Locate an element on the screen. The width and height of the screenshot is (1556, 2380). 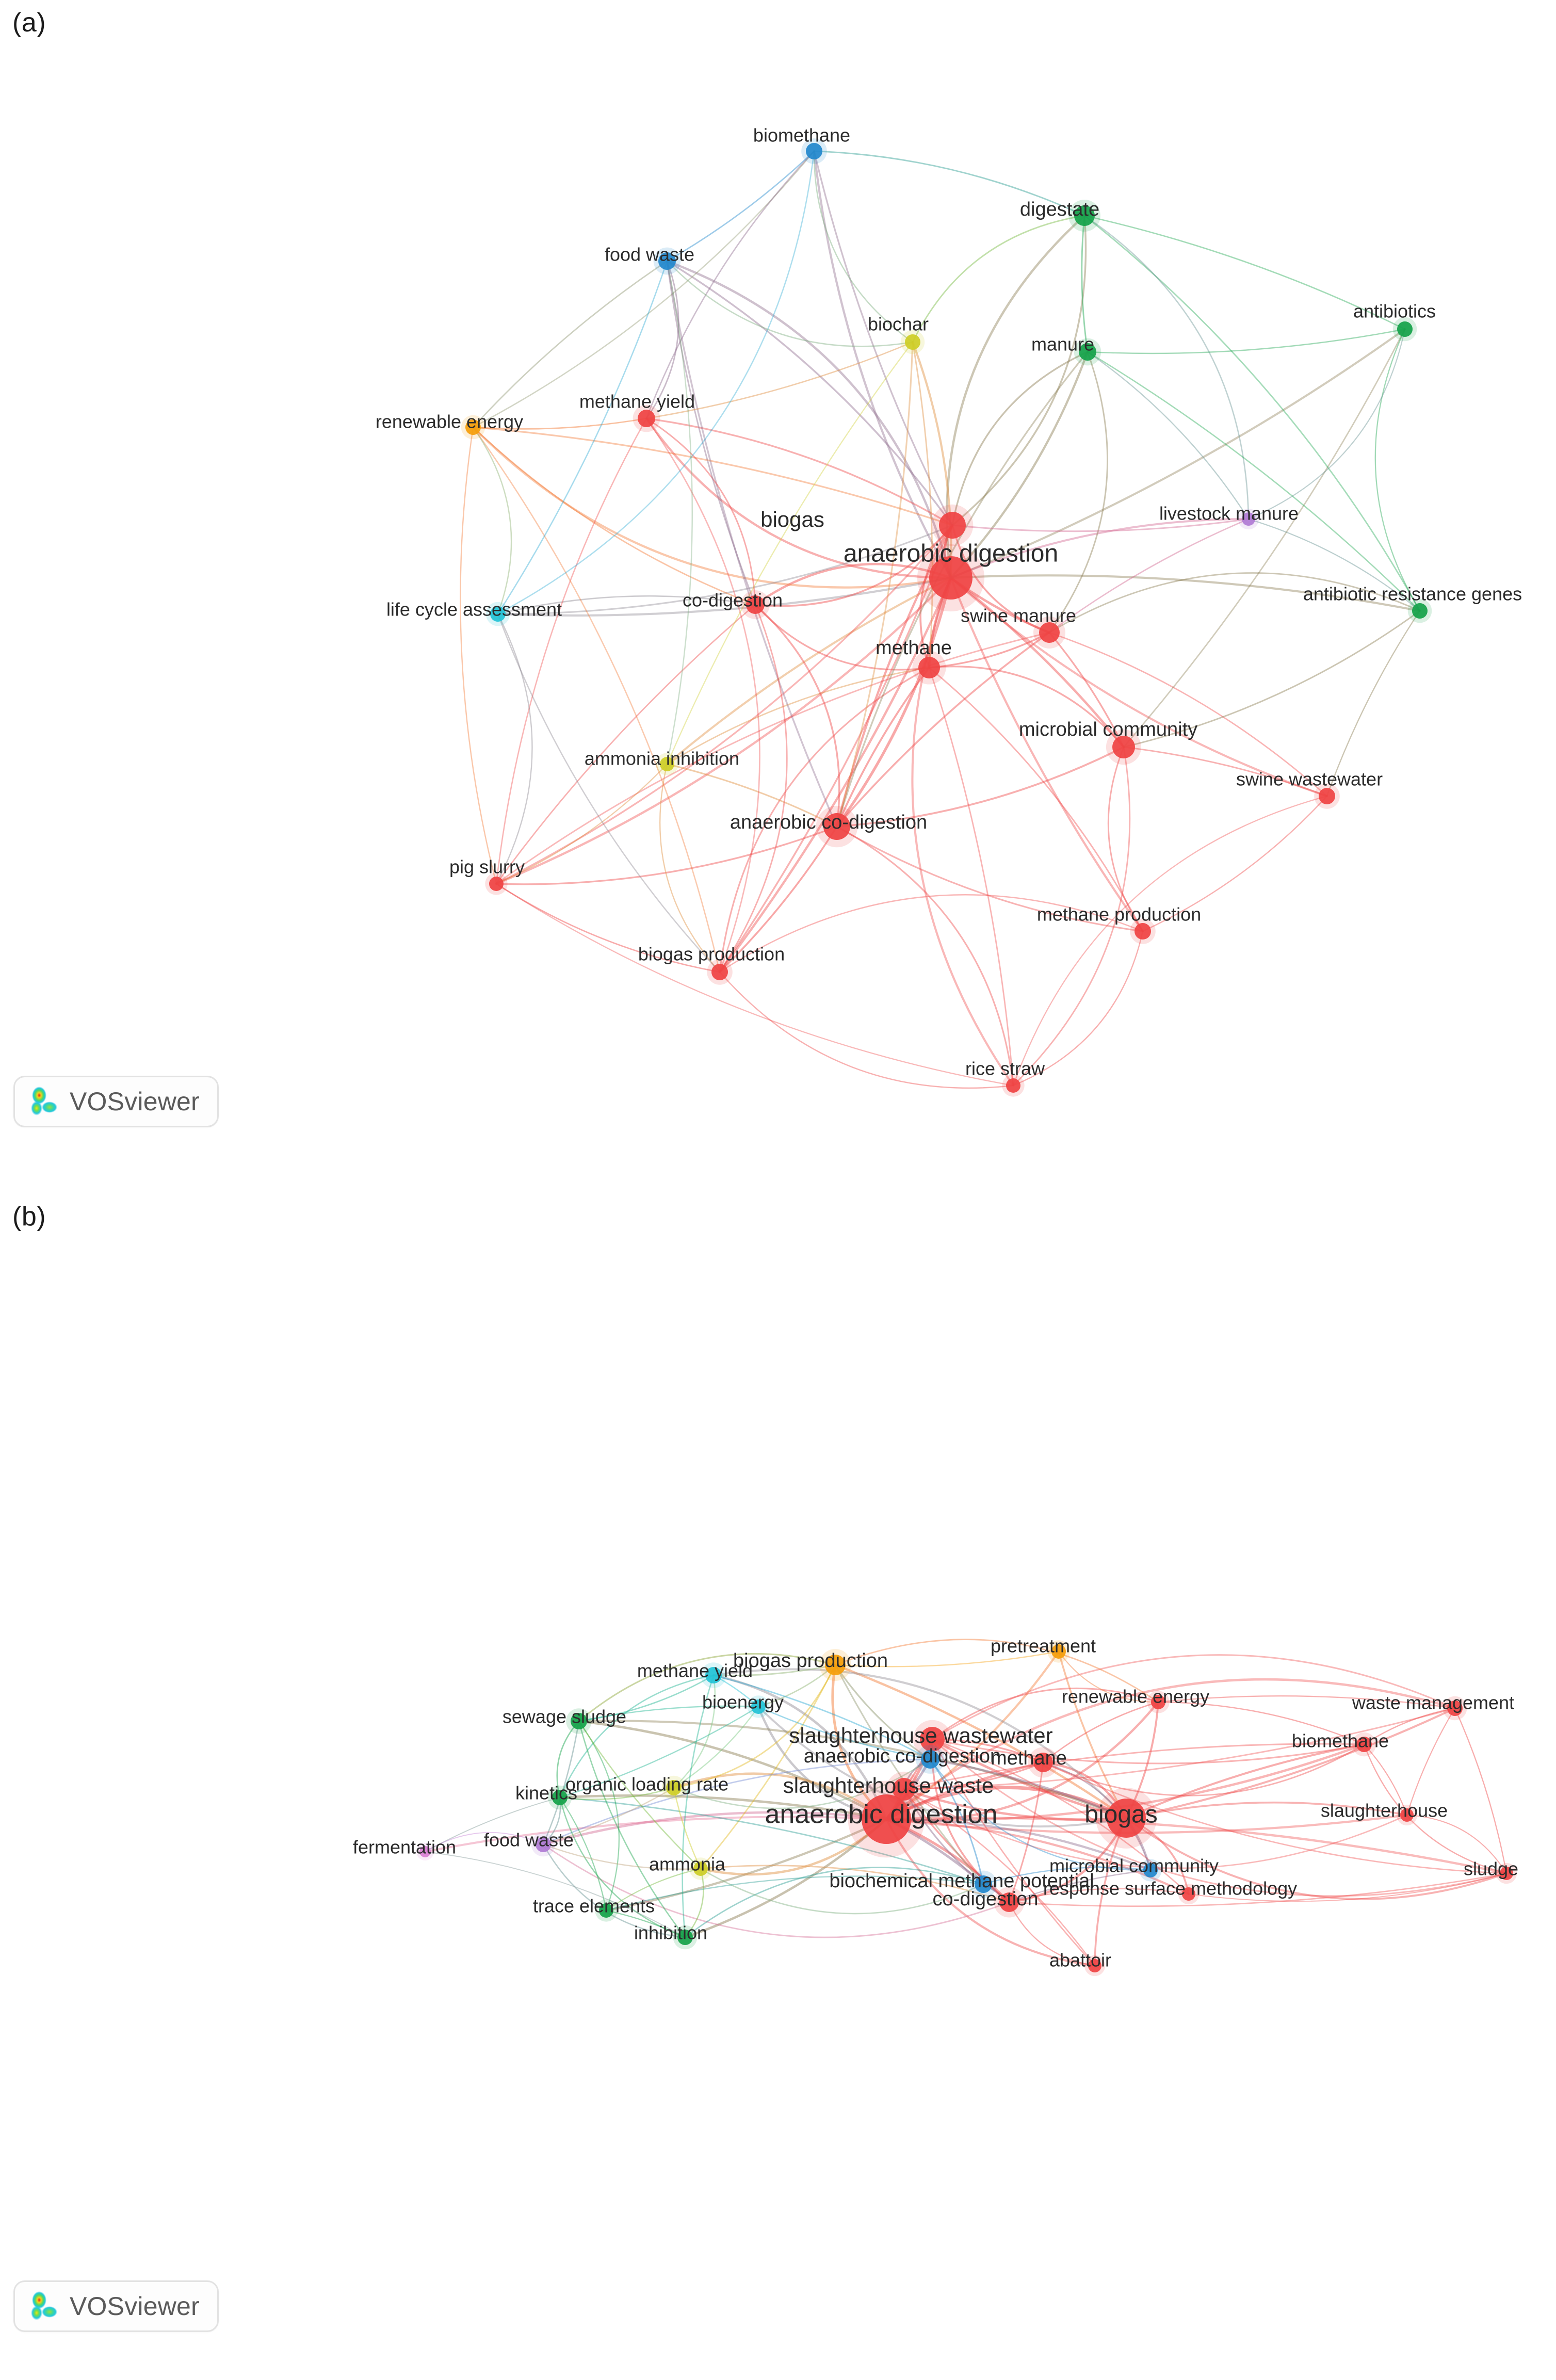
network-node: digestate is located at coordinates (1060, 215).